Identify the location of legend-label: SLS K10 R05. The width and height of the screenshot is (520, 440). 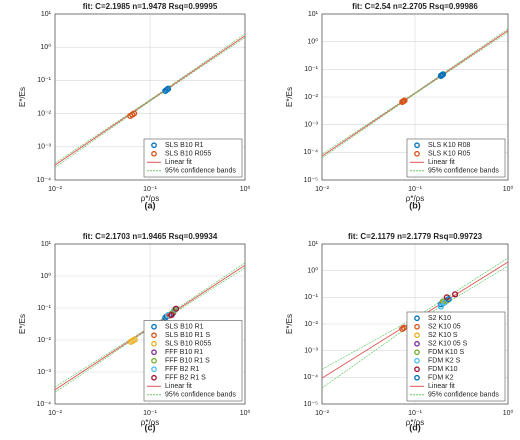
(449, 154).